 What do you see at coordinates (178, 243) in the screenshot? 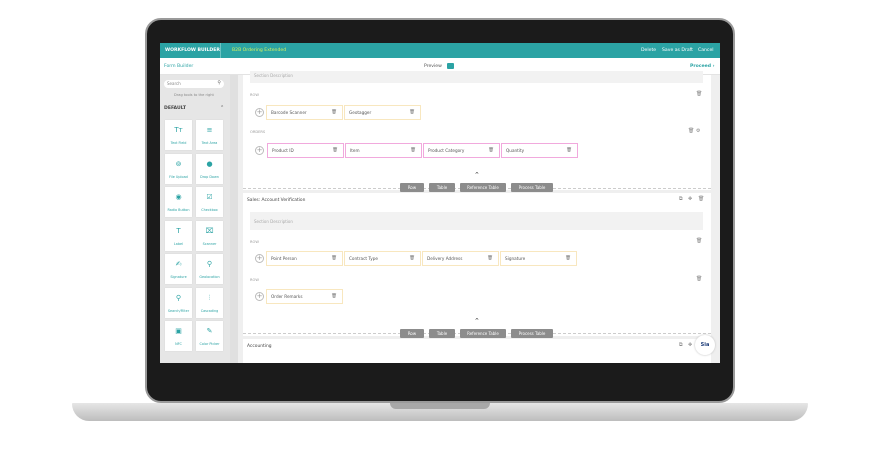
I see `tool-label: Label` at bounding box center [178, 243].